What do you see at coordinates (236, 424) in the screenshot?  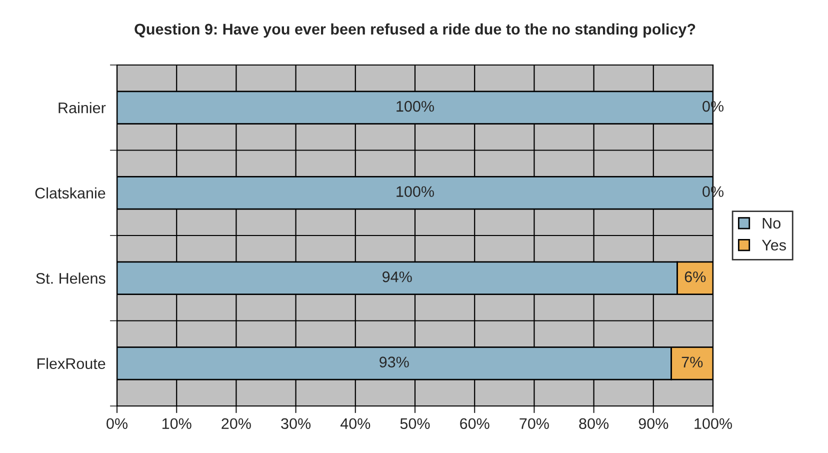 I see `x-tick-label: 20%` at bounding box center [236, 424].